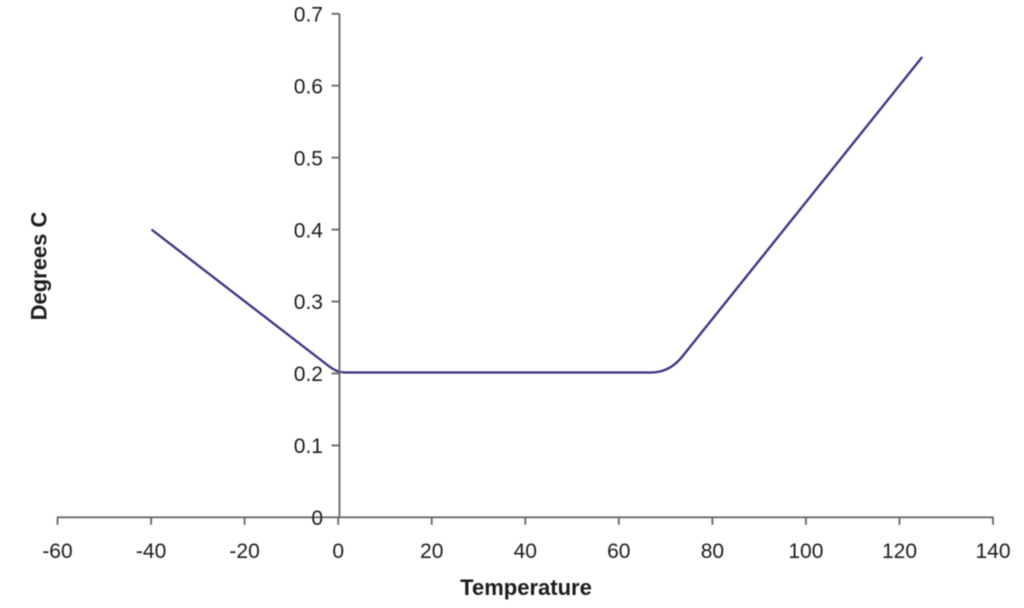 Image resolution: width=1024 pixels, height=608 pixels. Describe the element at coordinates (309, 230) in the screenshot. I see `svg-text: 0.4` at that location.